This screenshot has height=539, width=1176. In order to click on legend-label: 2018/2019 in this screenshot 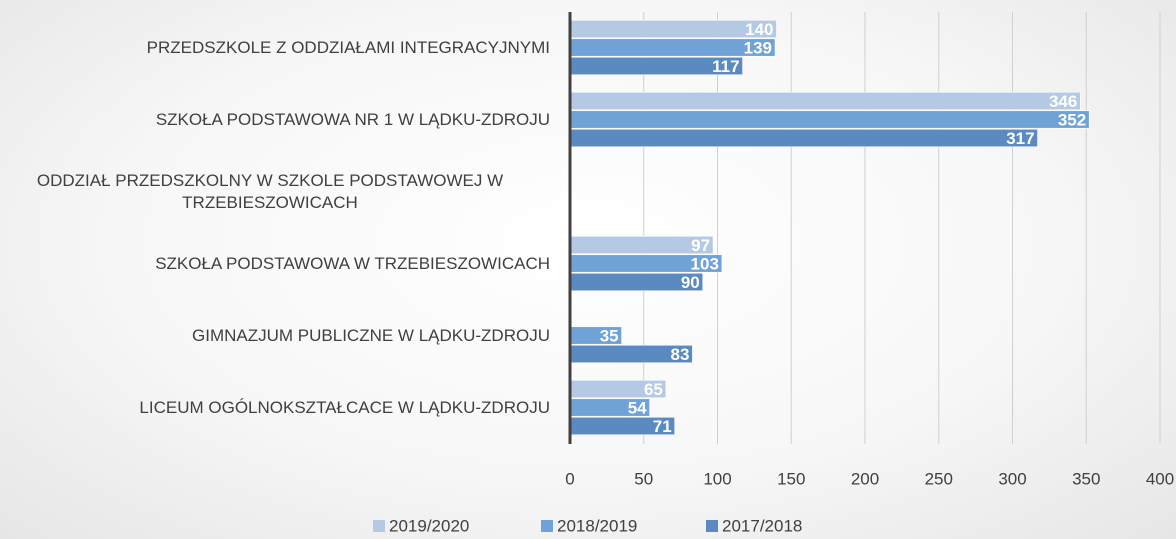, I will do `click(597, 525)`.